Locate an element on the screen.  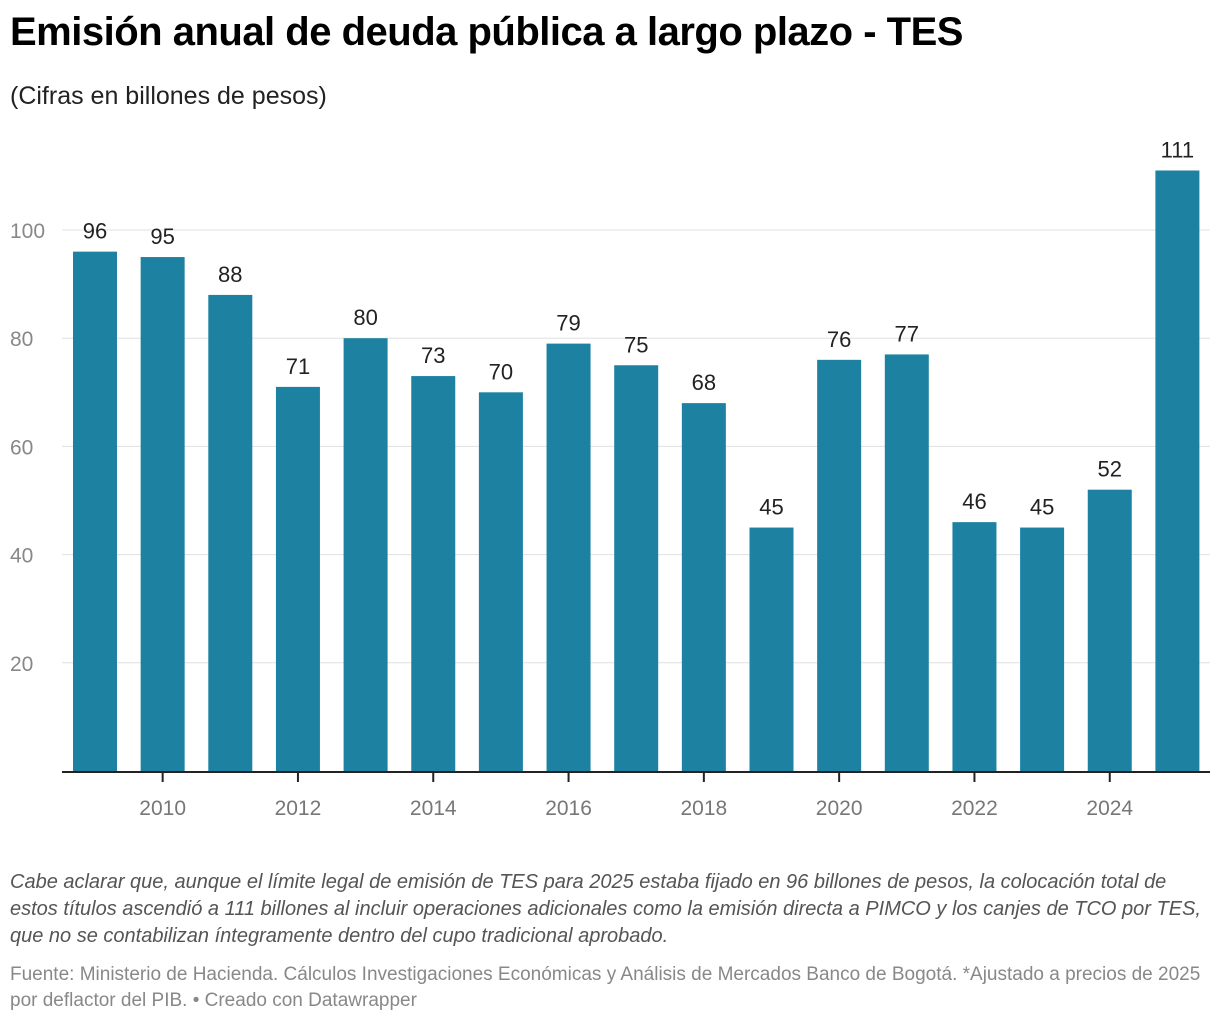
data-label: 95 is located at coordinates (162, 236).